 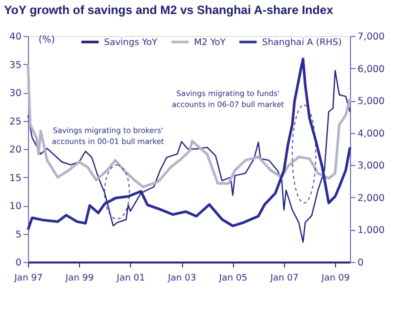 I want to click on y-tick-label: 35, so click(x=15, y=65).